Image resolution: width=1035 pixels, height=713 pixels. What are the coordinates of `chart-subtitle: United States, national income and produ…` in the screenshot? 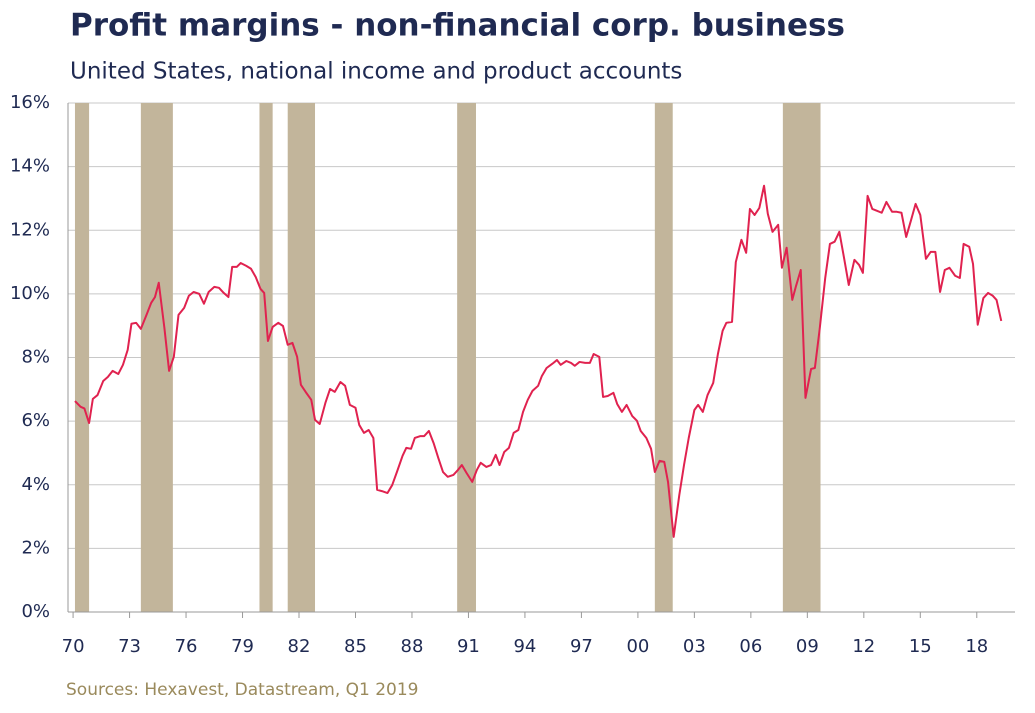 It's located at (376, 72).